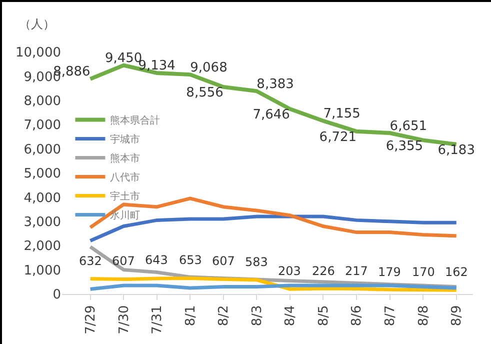 The height and width of the screenshot is (344, 491). Describe the element at coordinates (156, 260) in the screenshot. I see `data-label: 643` at that location.